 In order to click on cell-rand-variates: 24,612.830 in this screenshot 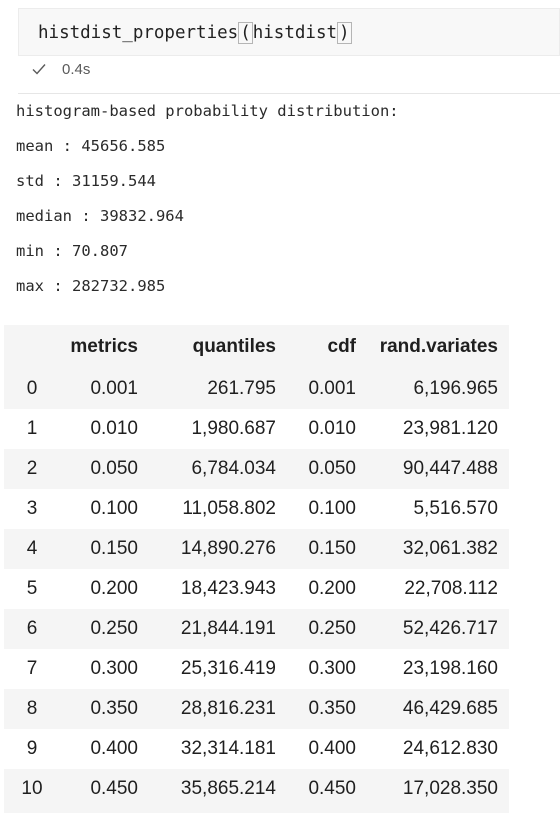, I will do `click(438, 749)`.